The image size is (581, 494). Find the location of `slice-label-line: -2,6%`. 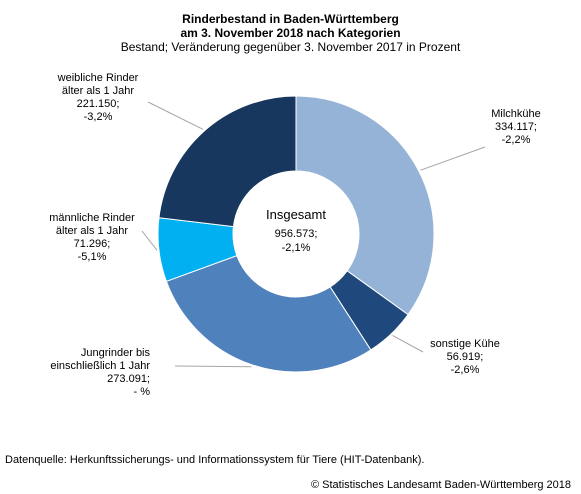

slice-label-line: -2,6% is located at coordinates (465, 370).